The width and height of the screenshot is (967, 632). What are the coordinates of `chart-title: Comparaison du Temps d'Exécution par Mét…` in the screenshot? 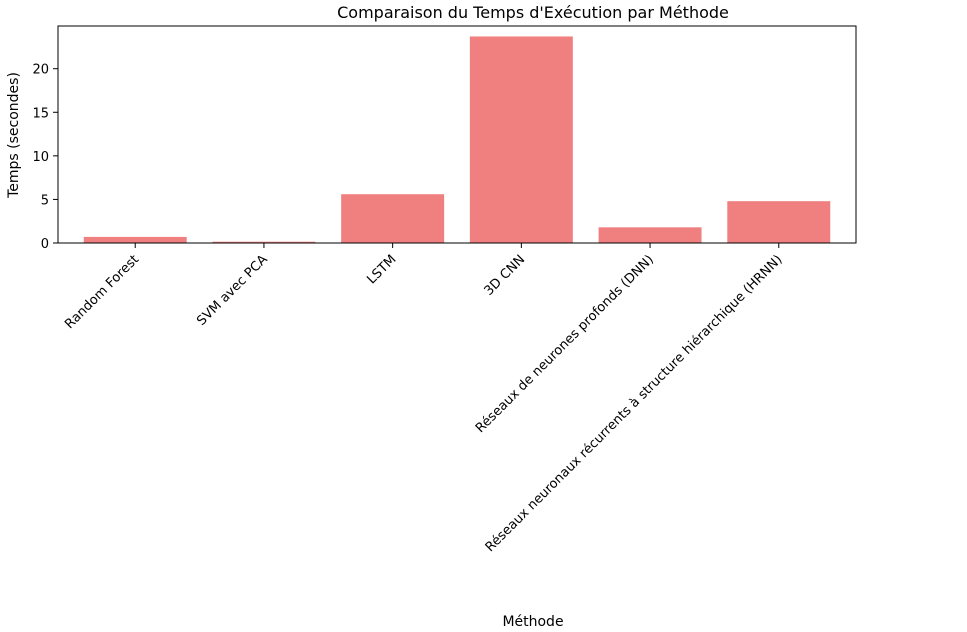 It's located at (533, 12).